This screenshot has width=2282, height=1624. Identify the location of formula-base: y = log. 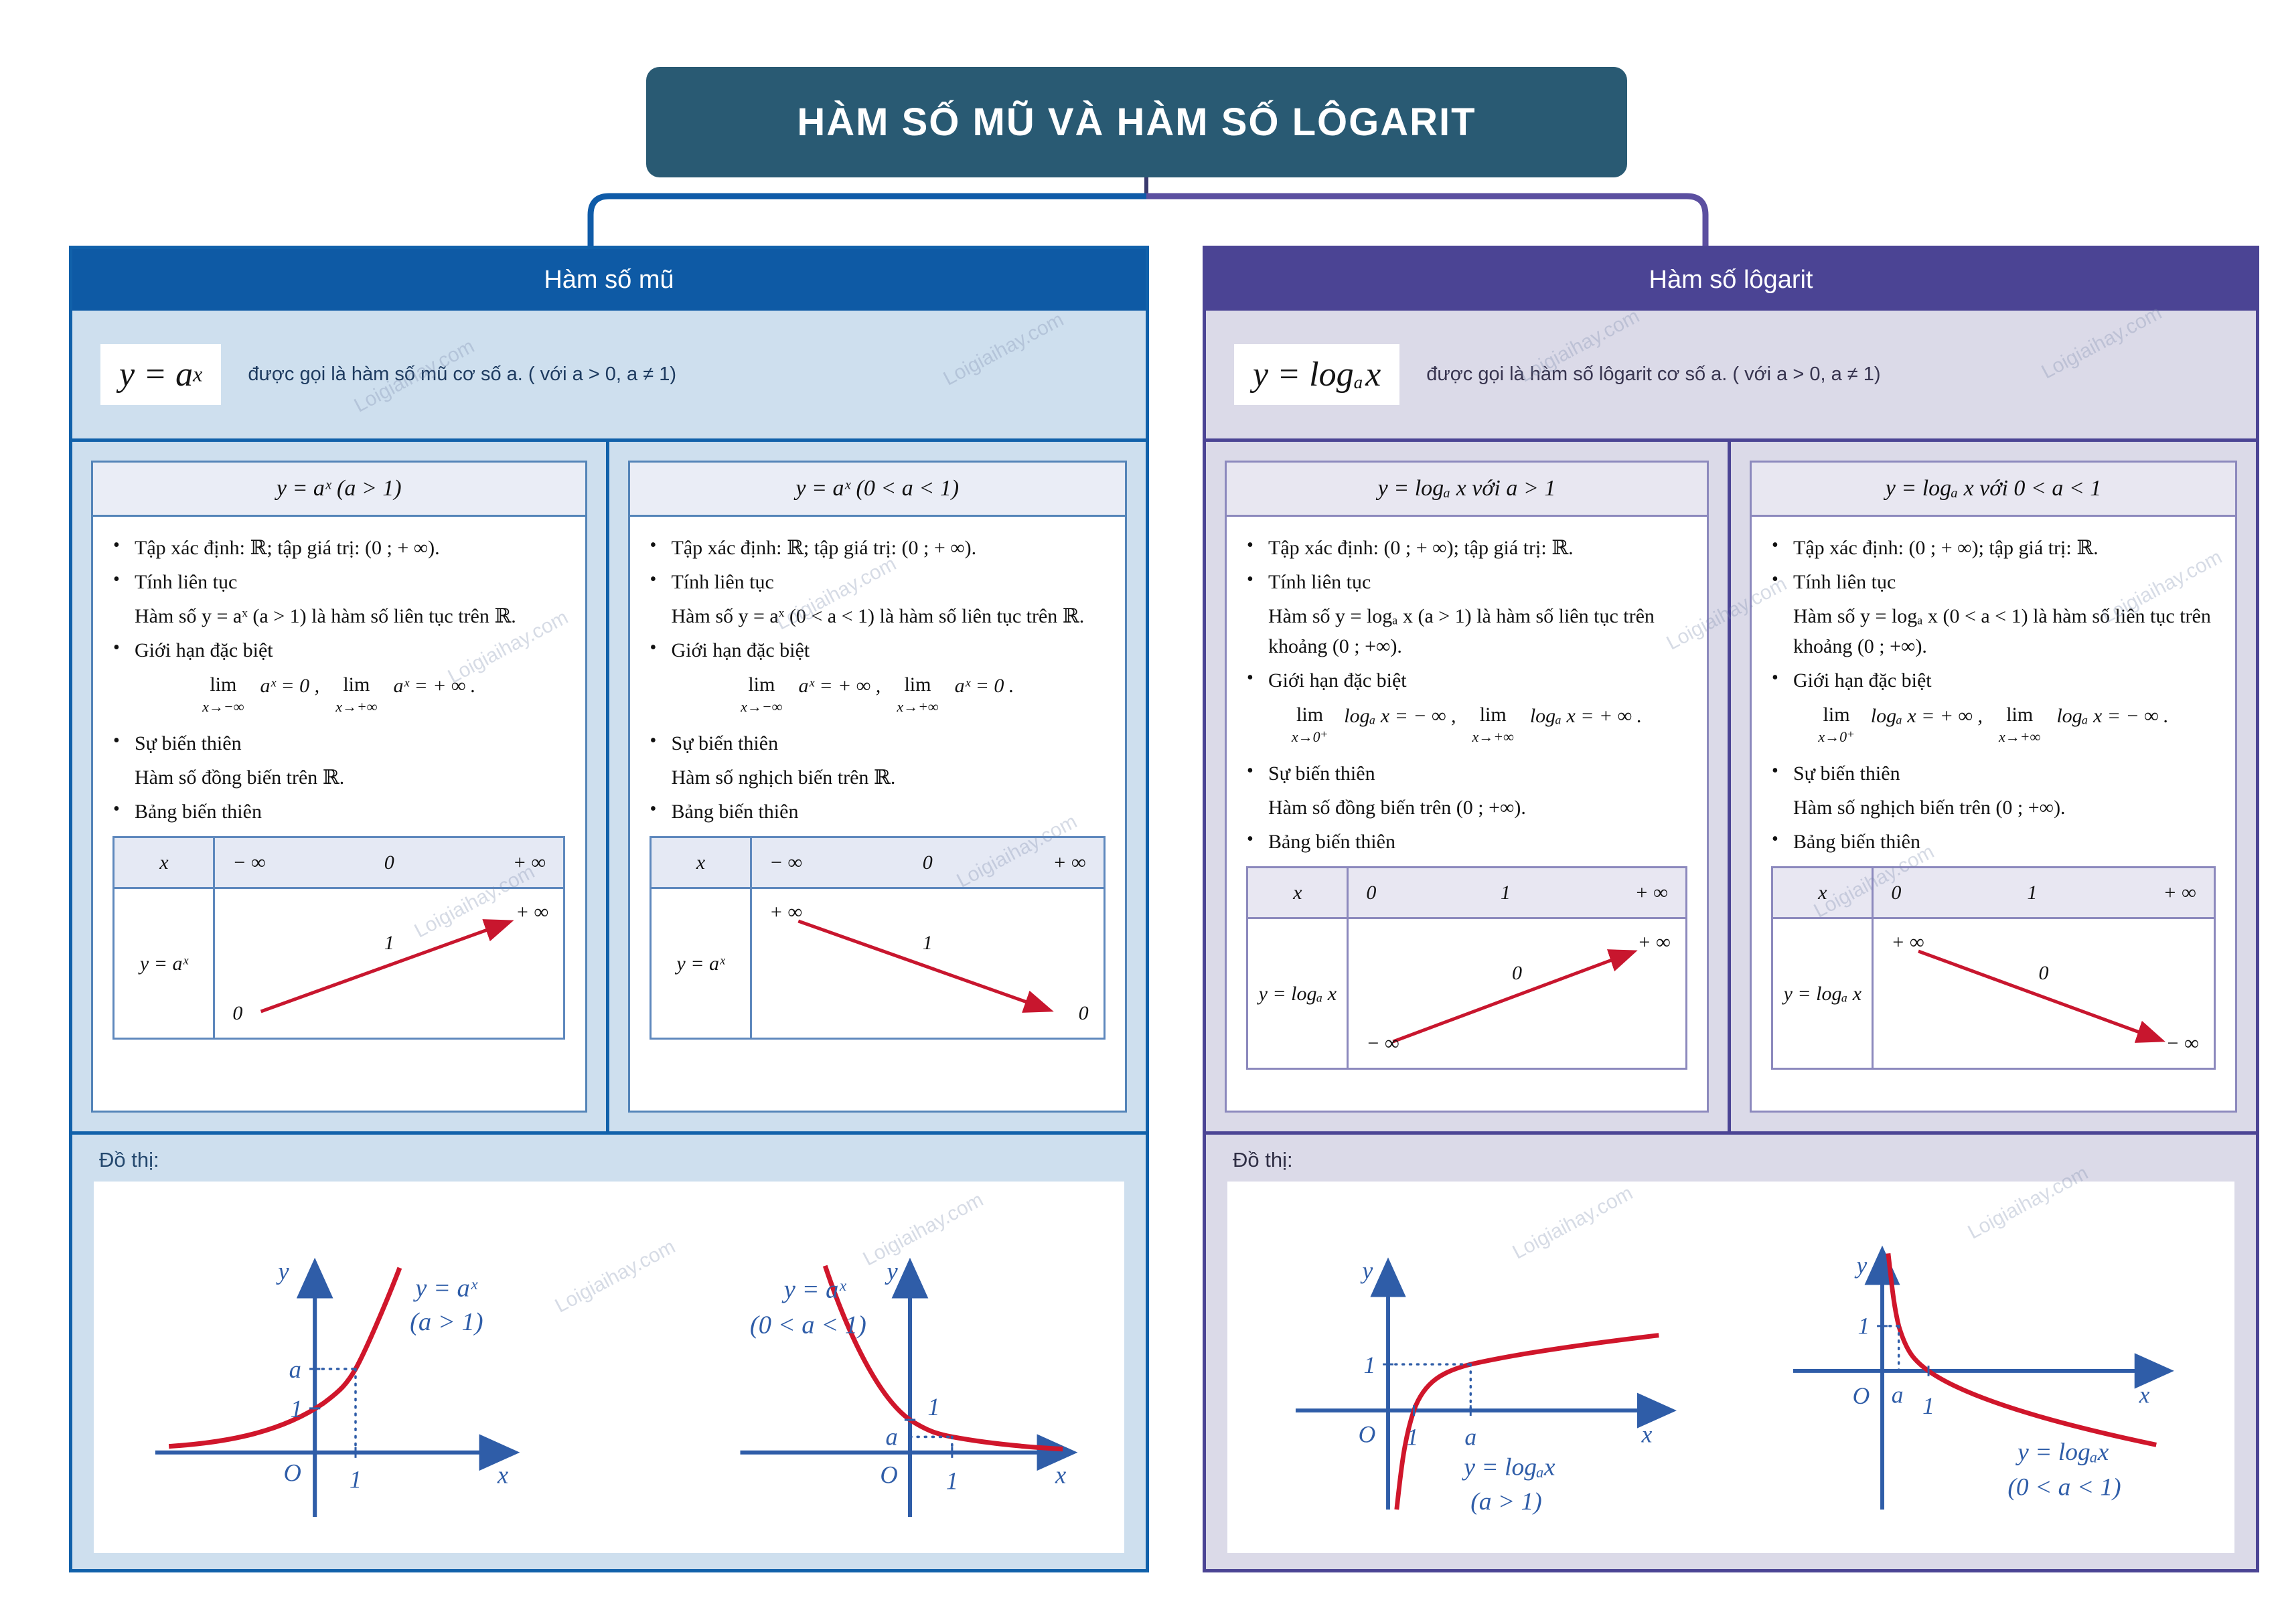
(1303, 375).